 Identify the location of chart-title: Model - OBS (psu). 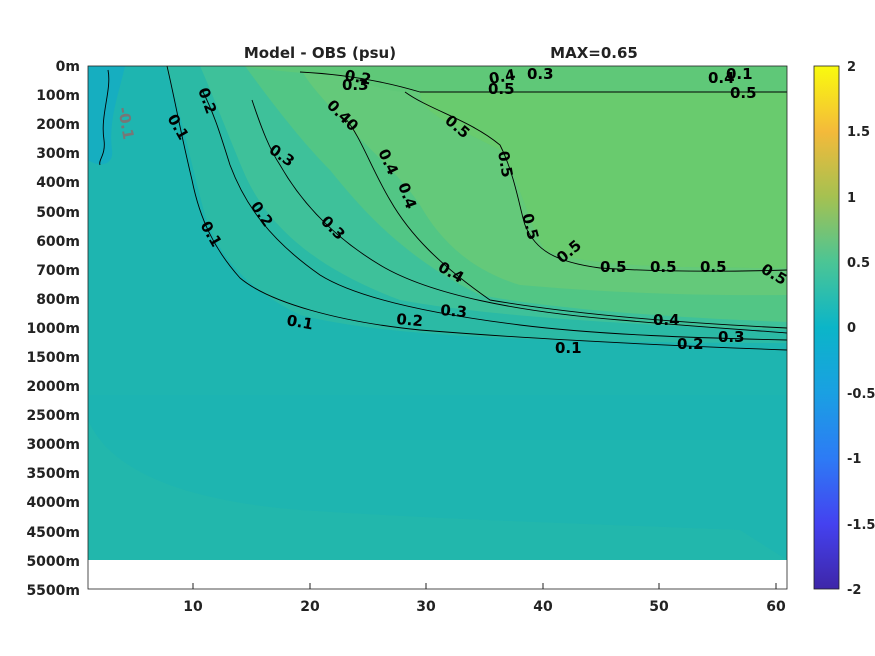
(320, 53).